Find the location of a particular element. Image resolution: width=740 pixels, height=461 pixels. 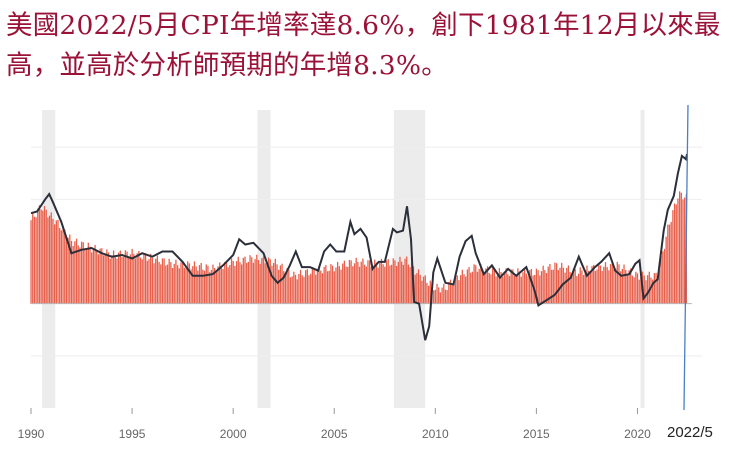

x-axis-ticks: 1990 1995 2000 2005 2010 2015 2020 is located at coordinates (334, 424).